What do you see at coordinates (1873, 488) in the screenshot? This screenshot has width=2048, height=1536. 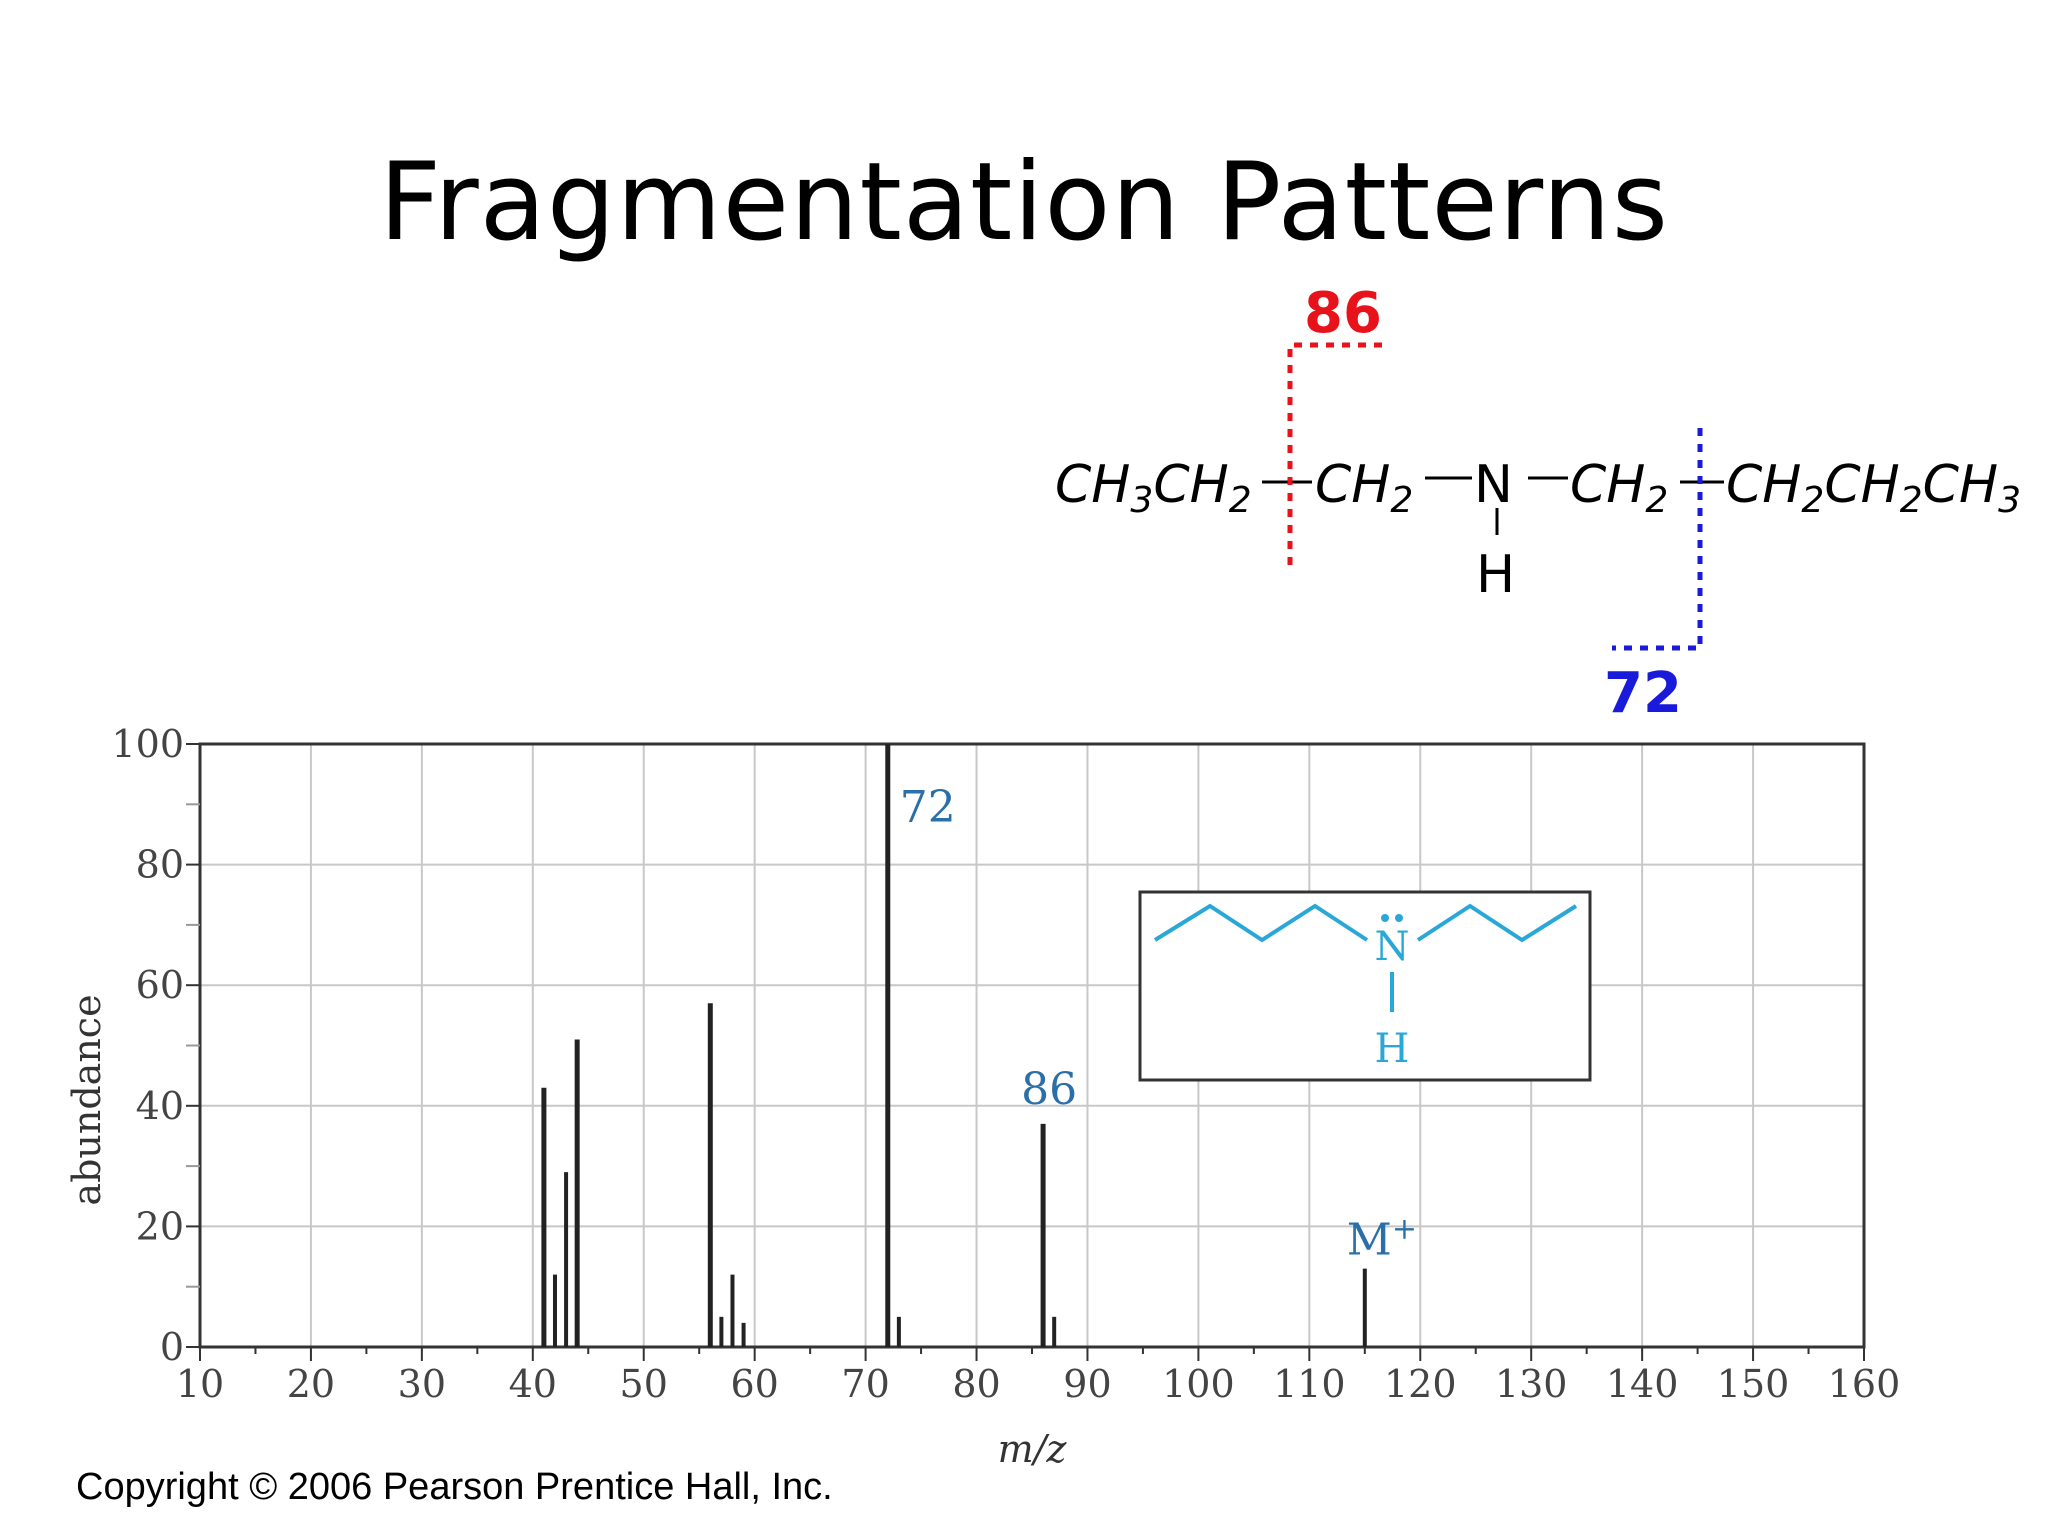 I see `propyl-group: CH2CH2CH3` at bounding box center [1873, 488].